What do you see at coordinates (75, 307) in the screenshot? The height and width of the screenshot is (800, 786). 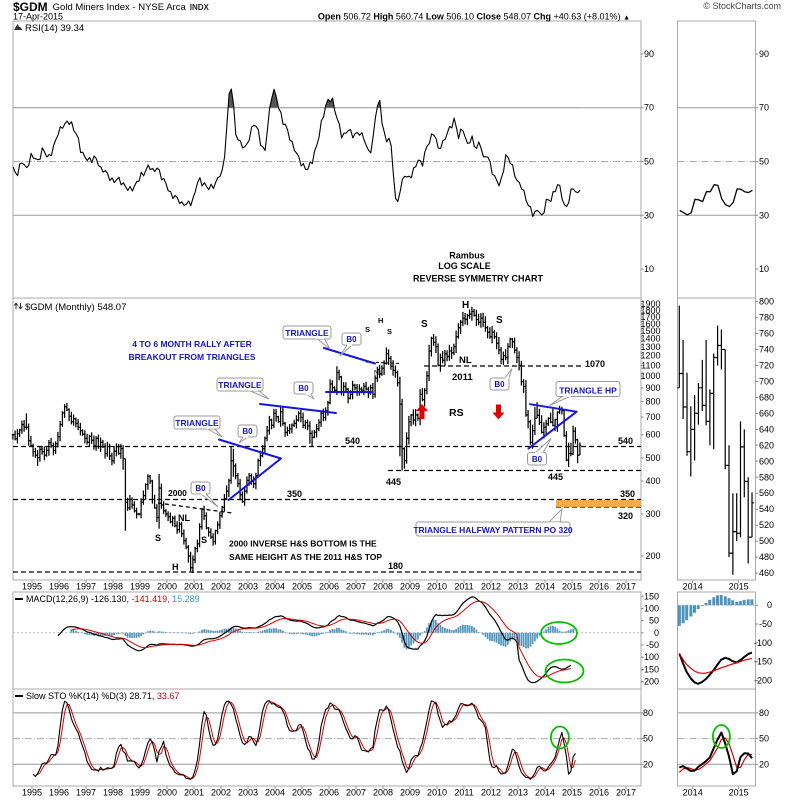 I see `svg-text: $GDM (Monthly) 548.07` at bounding box center [75, 307].